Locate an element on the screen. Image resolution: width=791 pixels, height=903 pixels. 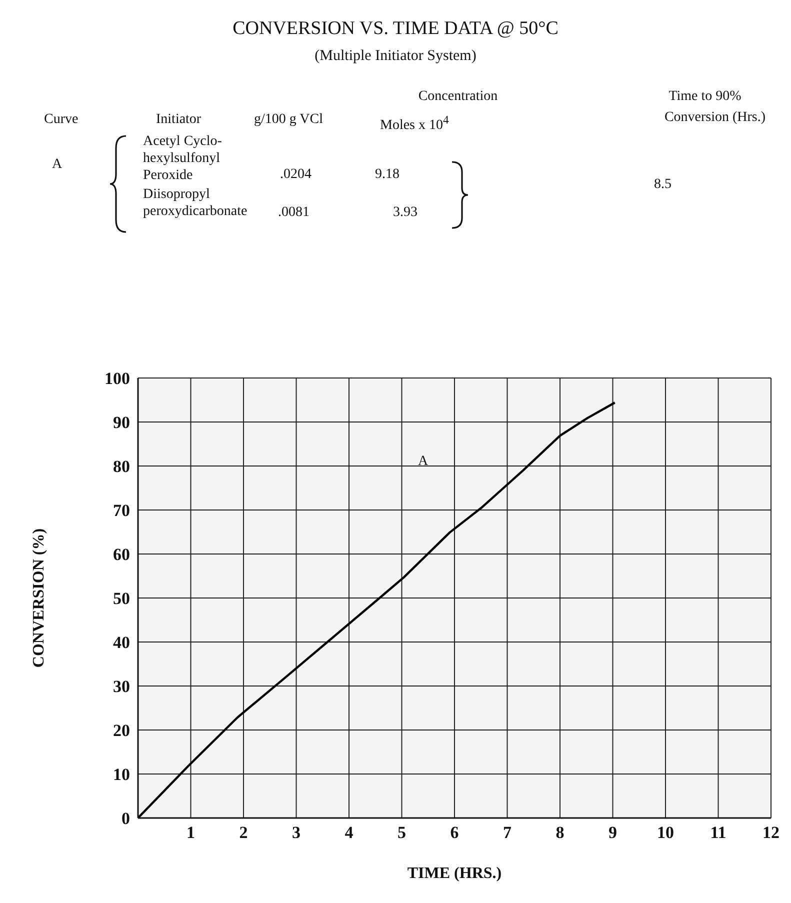
text: Moles x 10$^{4}$ is located at coordinates (414, 123).